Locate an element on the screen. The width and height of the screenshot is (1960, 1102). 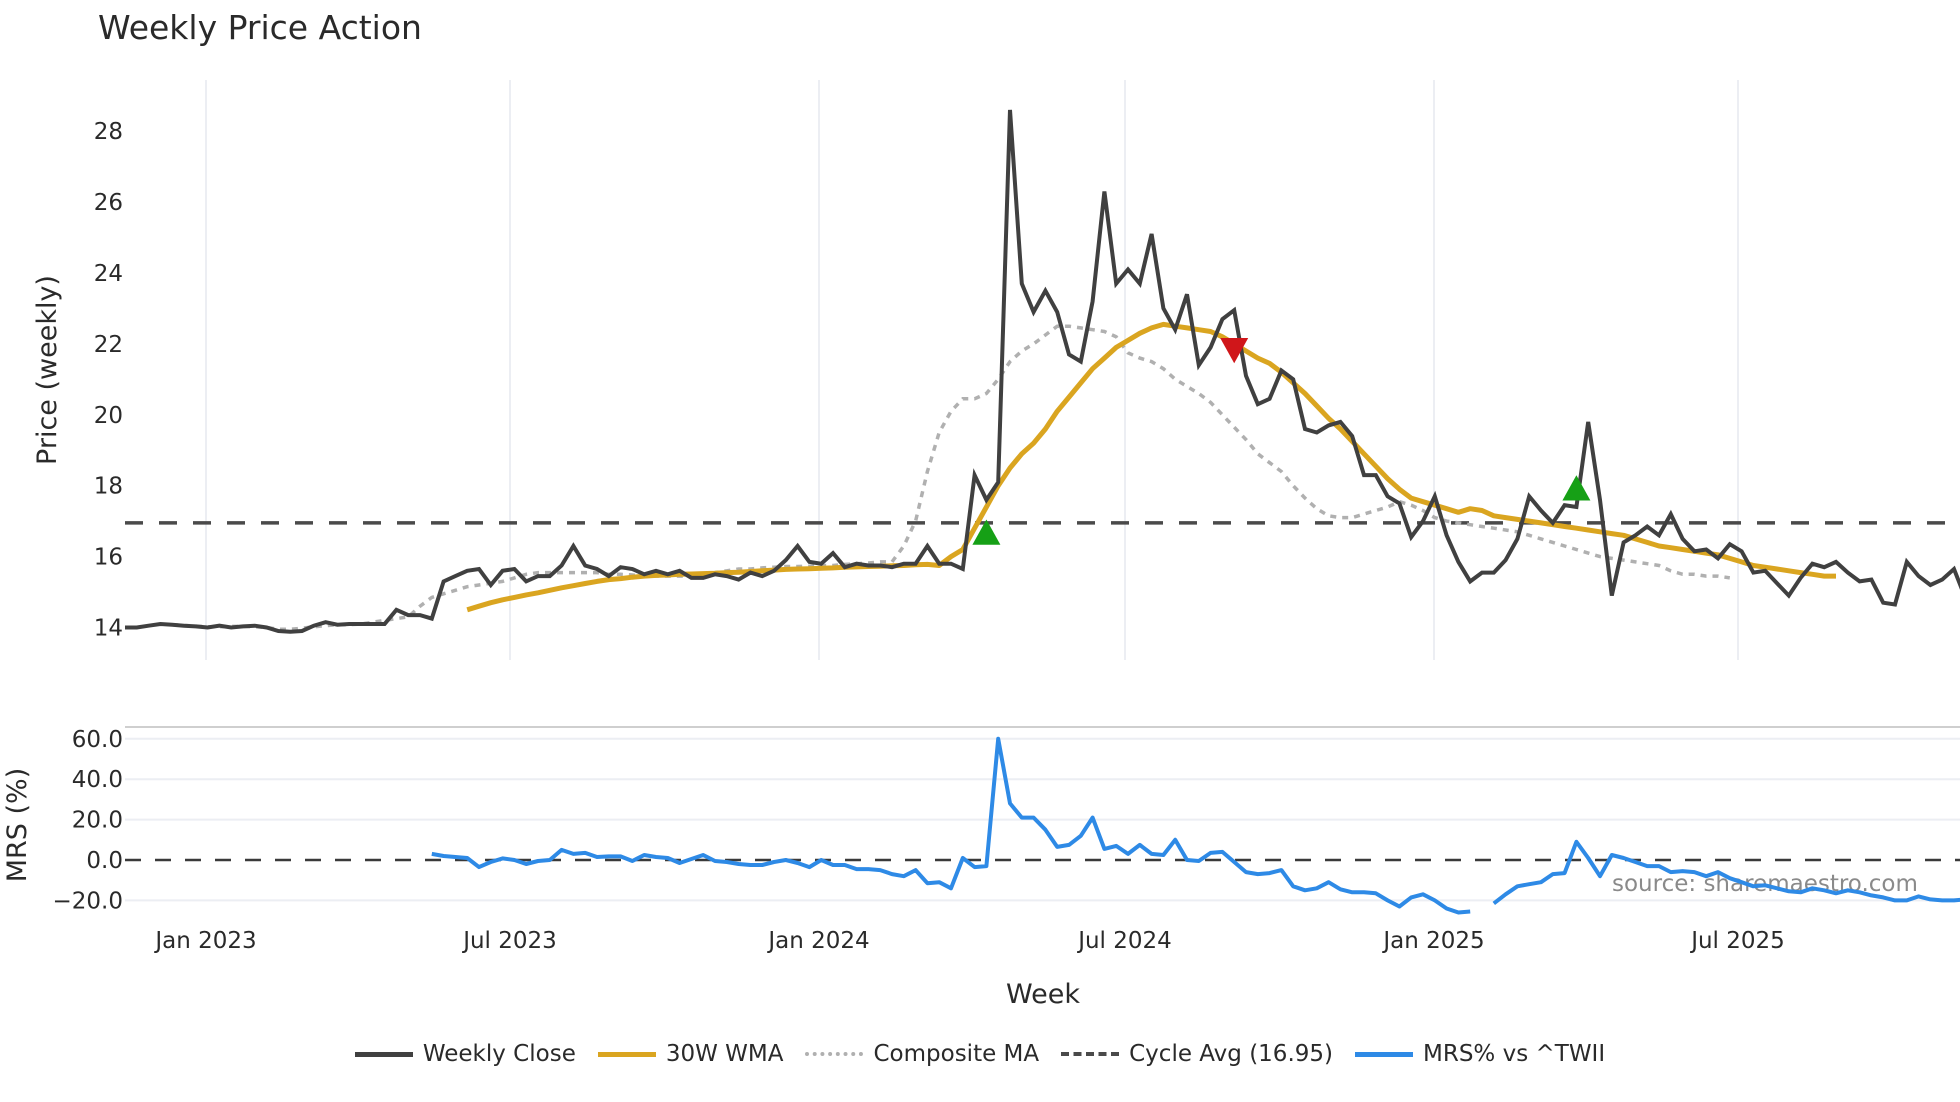
x-tick-label: Jul 2024 is located at coordinates (1124, 941).